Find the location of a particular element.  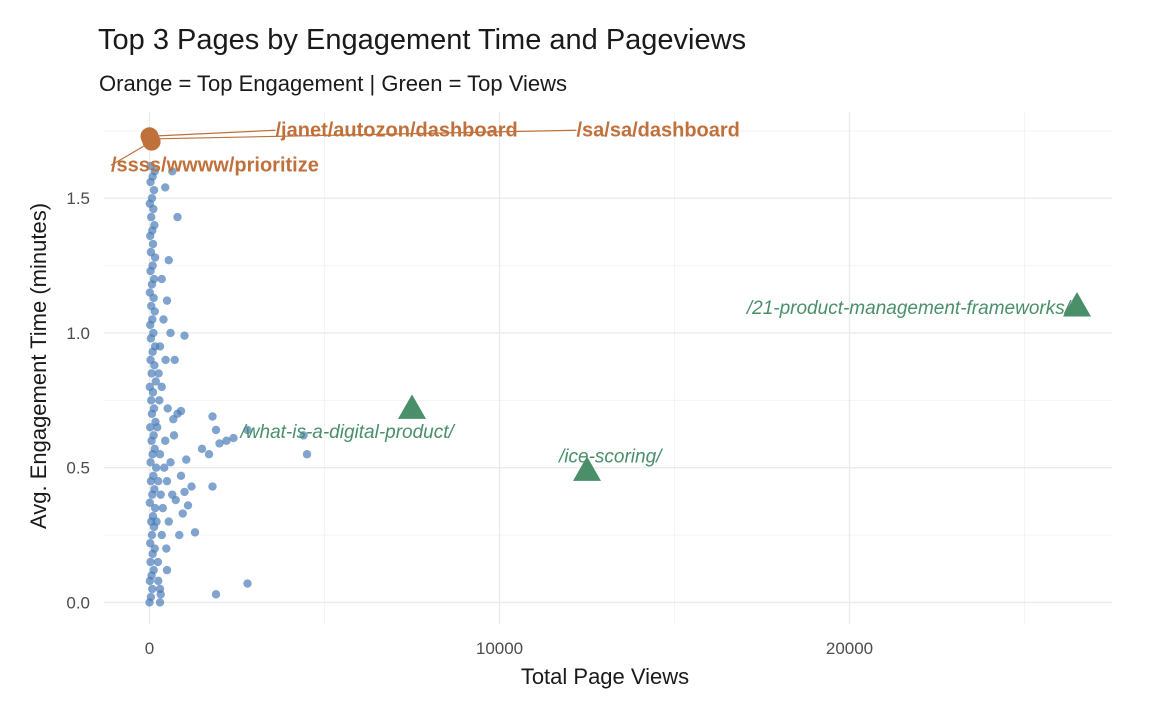

y-tick-label: 0.5 is located at coordinates (78, 468).